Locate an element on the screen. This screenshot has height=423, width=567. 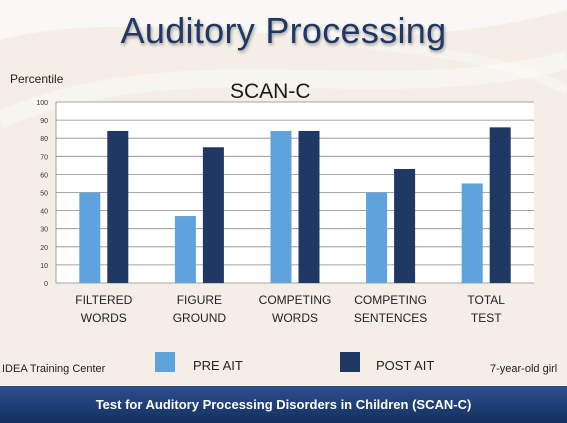
y-tick-label: 20 is located at coordinates (44, 248).